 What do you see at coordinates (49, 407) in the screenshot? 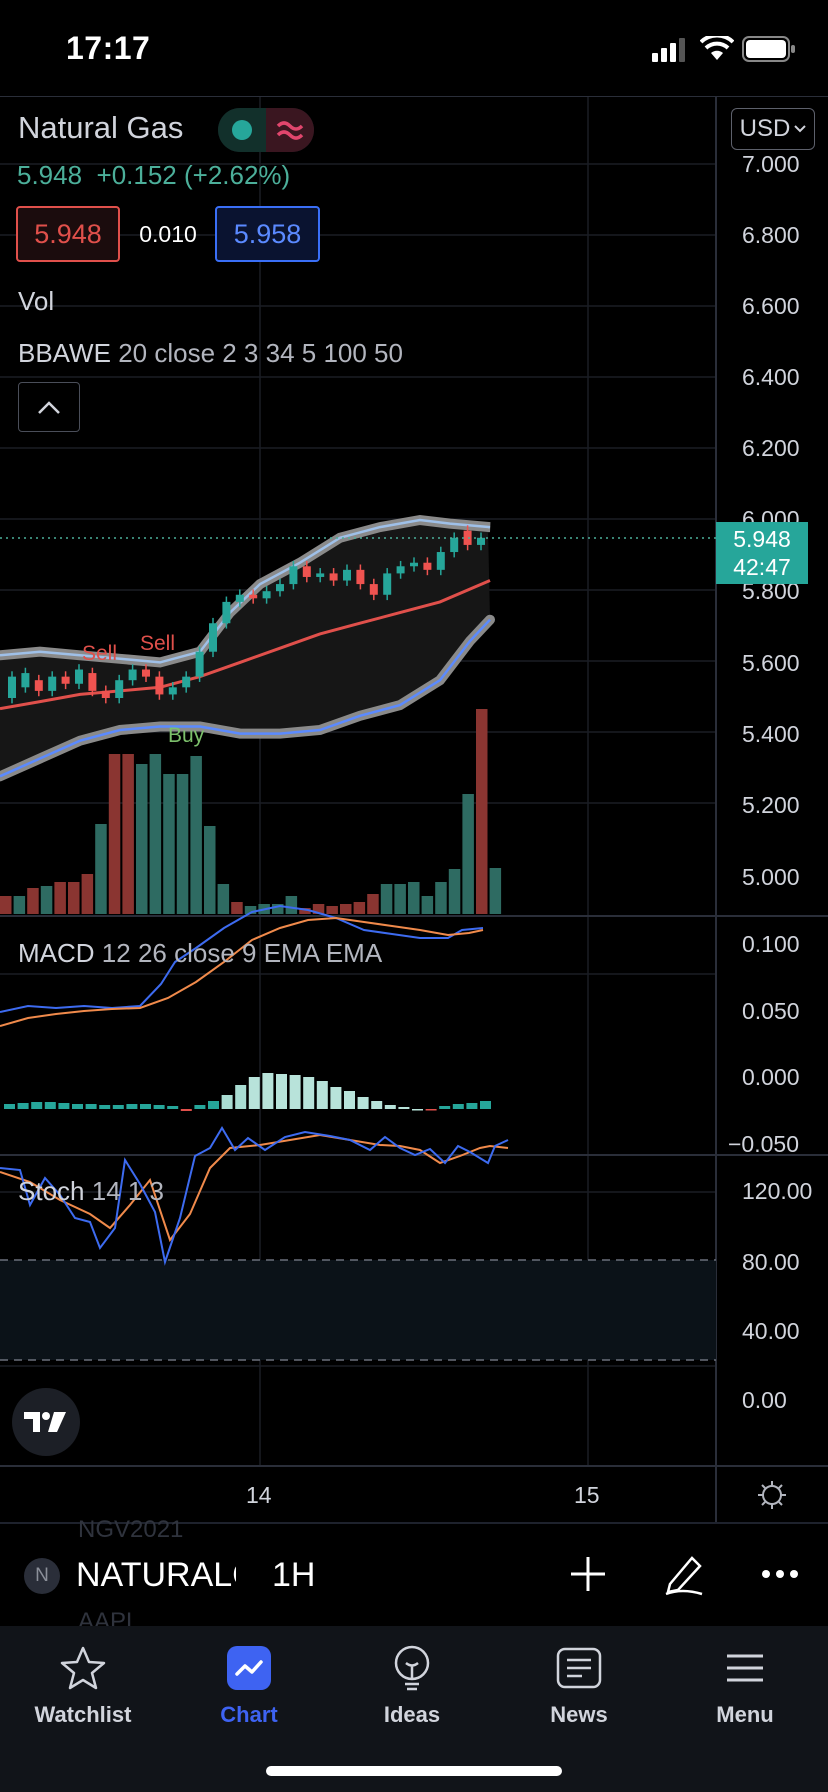
I see `collapse-legend-button` at bounding box center [49, 407].